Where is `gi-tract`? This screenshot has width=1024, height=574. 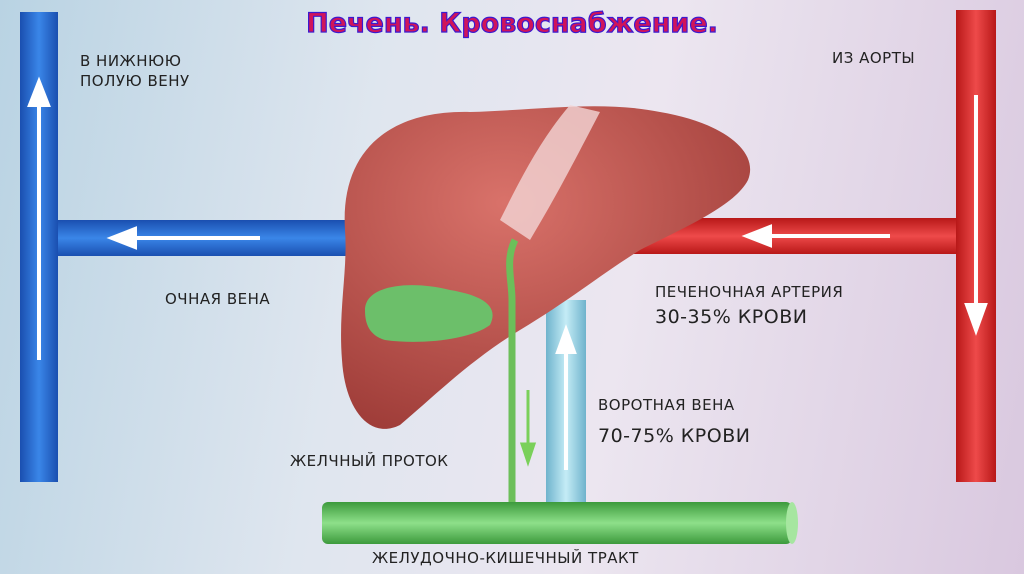
gi-tract is located at coordinates (557, 523).